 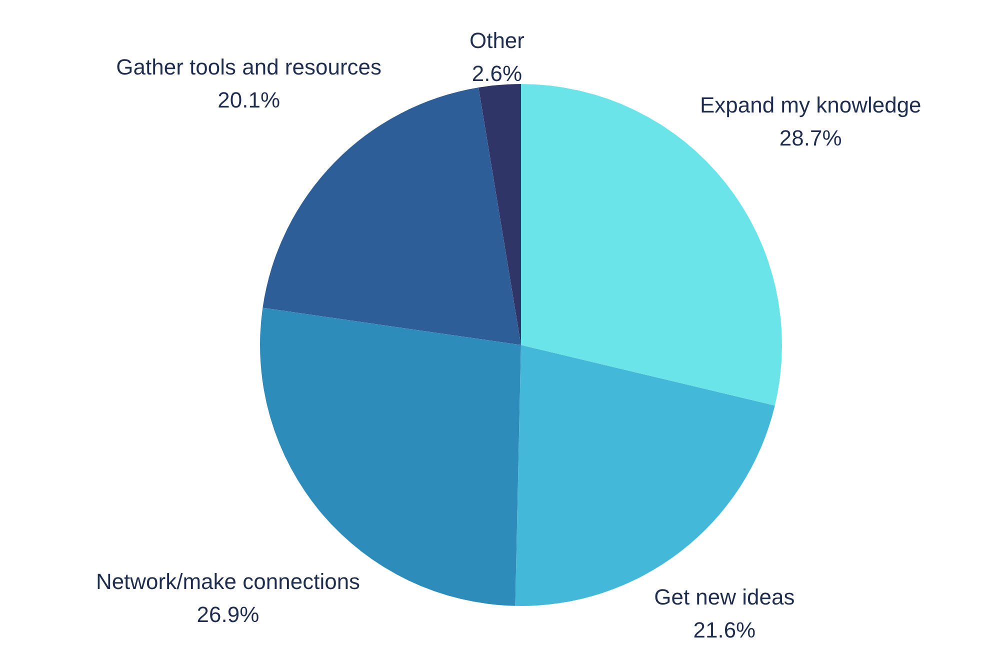 What do you see at coordinates (724, 597) in the screenshot?
I see `slice-label: Get new ideas` at bounding box center [724, 597].